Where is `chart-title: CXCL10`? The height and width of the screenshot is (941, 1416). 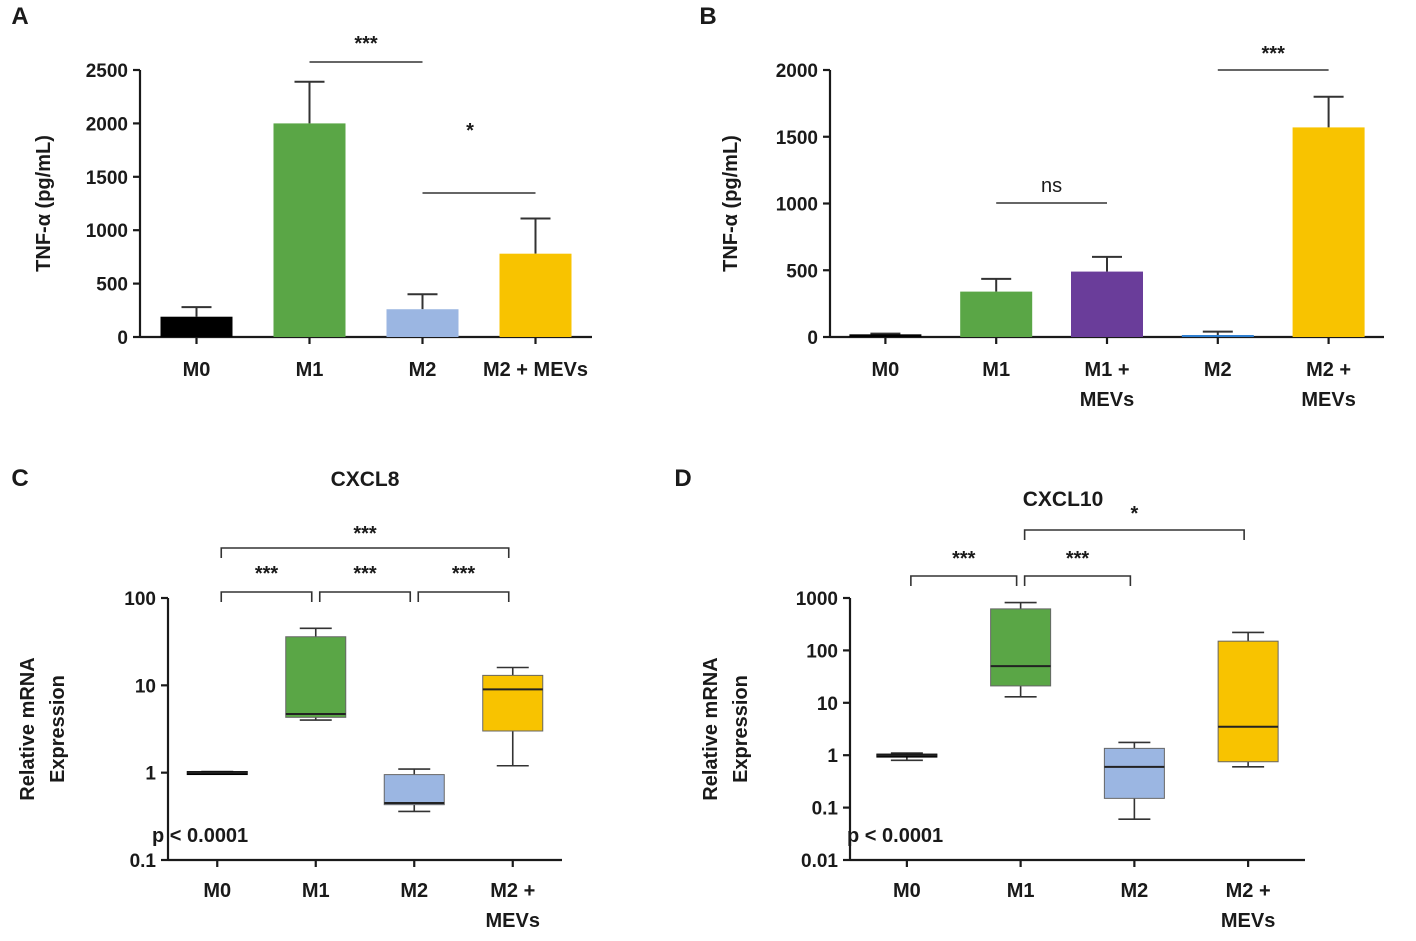 chart-title: CXCL10 is located at coordinates (1063, 499).